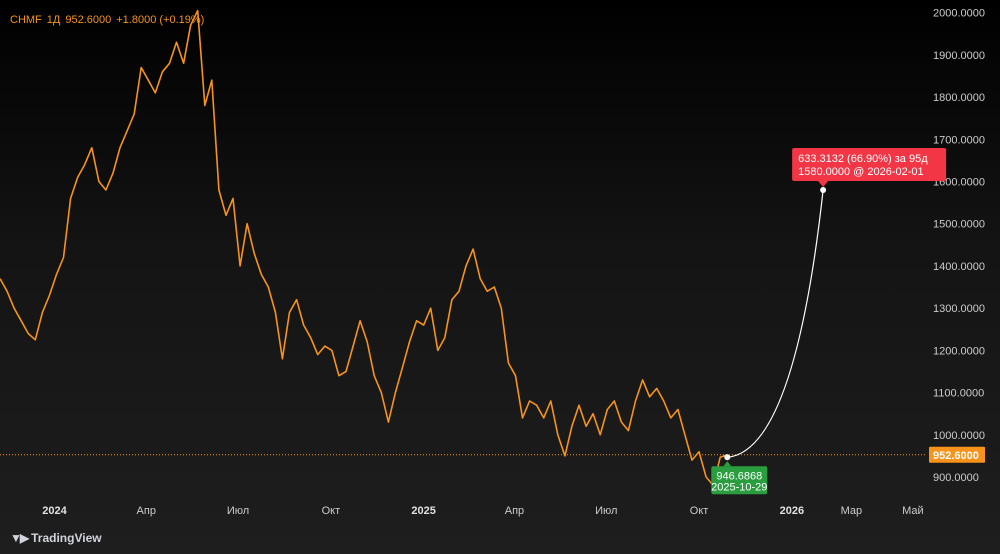  What do you see at coordinates (958, 394) in the screenshot?
I see `y-tick-label: 1100.0000` at bounding box center [958, 394].